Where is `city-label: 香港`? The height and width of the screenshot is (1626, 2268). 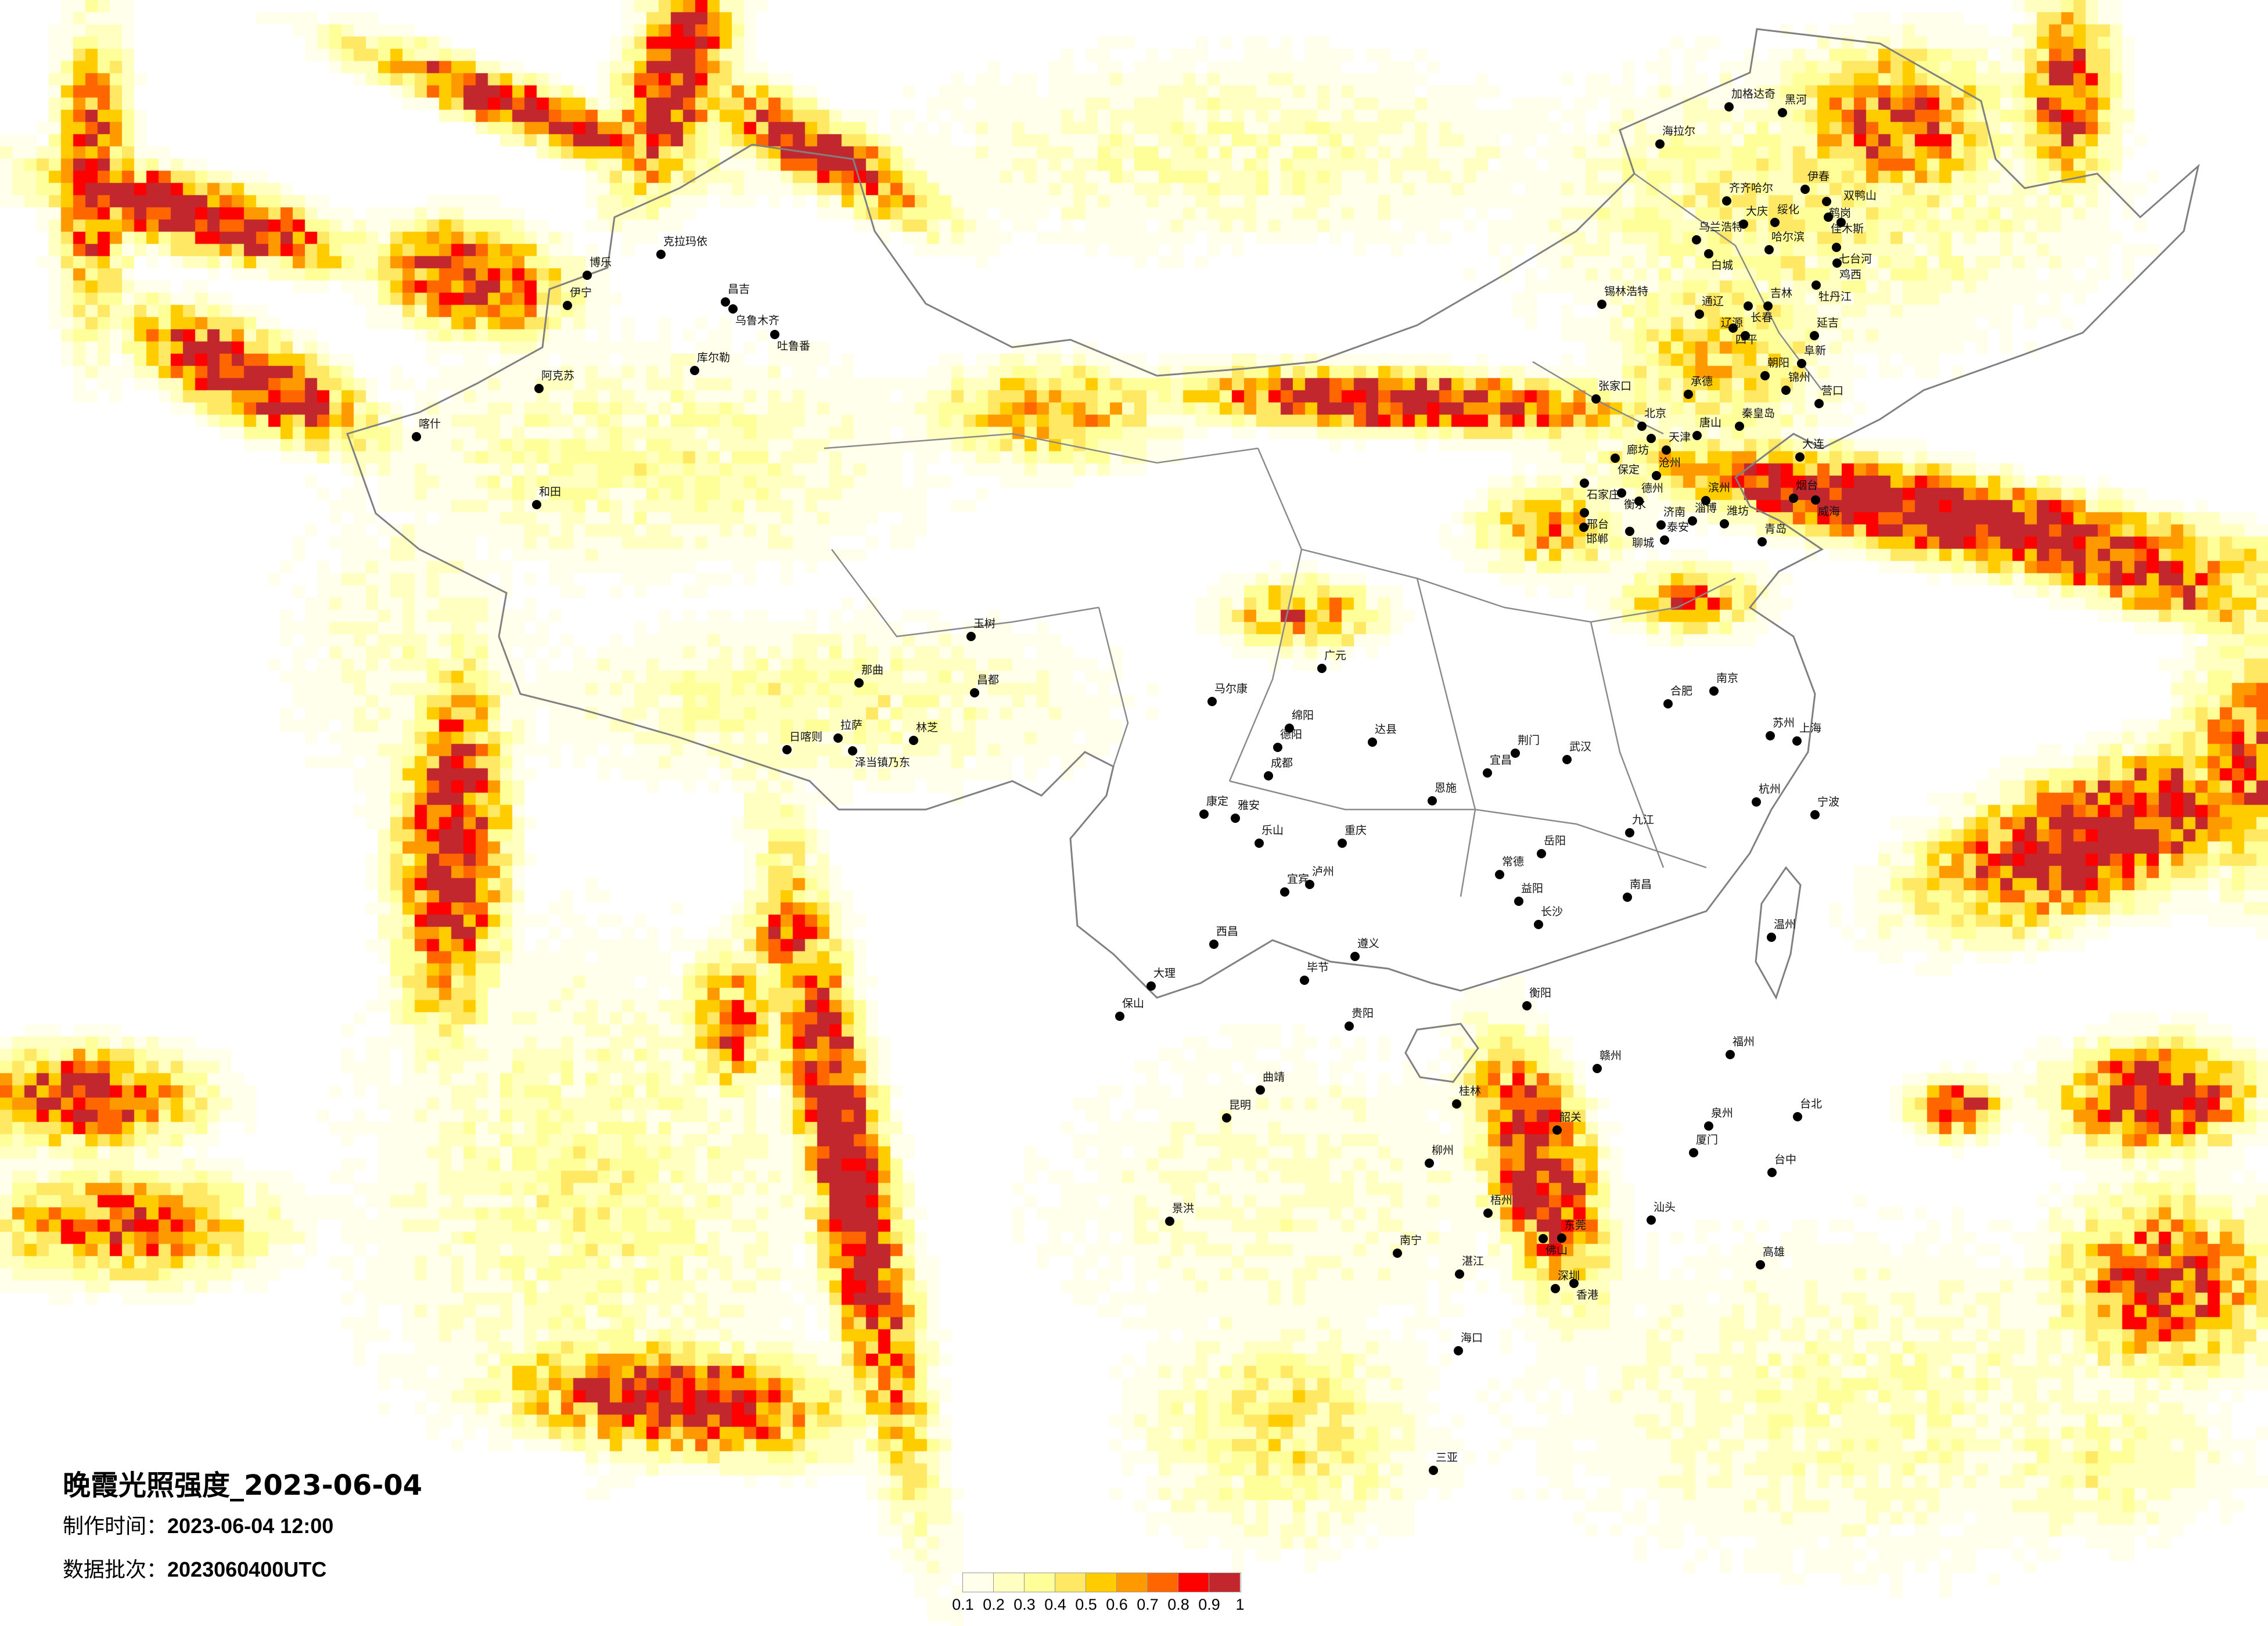
city-label: 香港 is located at coordinates (1587, 1295).